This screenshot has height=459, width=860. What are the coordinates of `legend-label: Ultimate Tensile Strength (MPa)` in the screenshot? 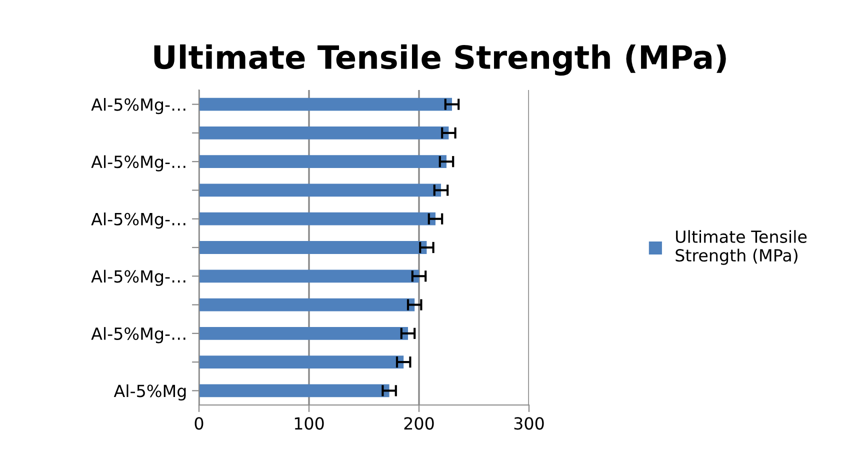 It's located at (741, 247).